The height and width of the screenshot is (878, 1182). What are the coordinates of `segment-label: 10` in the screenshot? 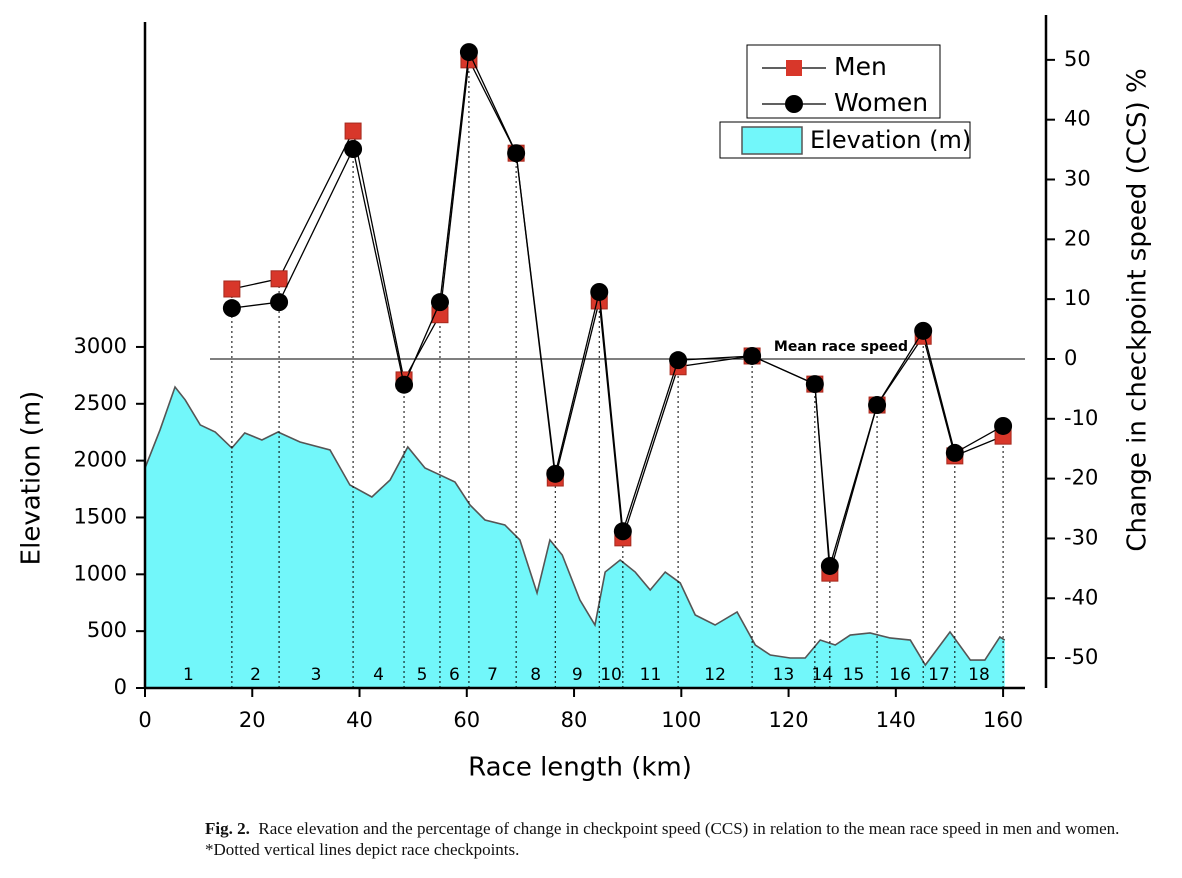 It's located at (611, 675).